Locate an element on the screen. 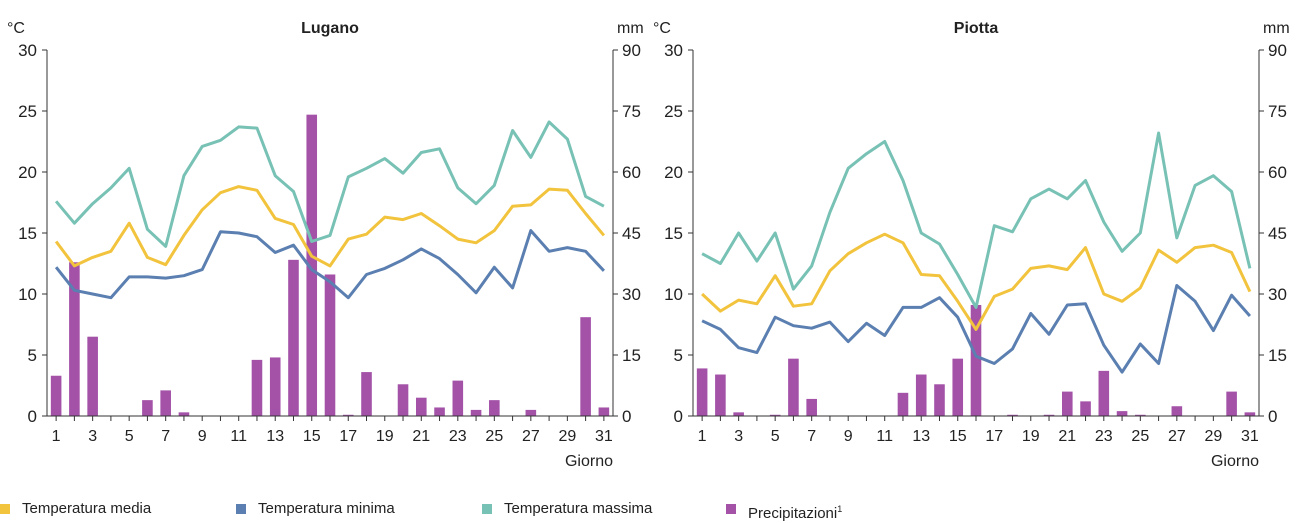  line-temp-massima is located at coordinates (976, 220).